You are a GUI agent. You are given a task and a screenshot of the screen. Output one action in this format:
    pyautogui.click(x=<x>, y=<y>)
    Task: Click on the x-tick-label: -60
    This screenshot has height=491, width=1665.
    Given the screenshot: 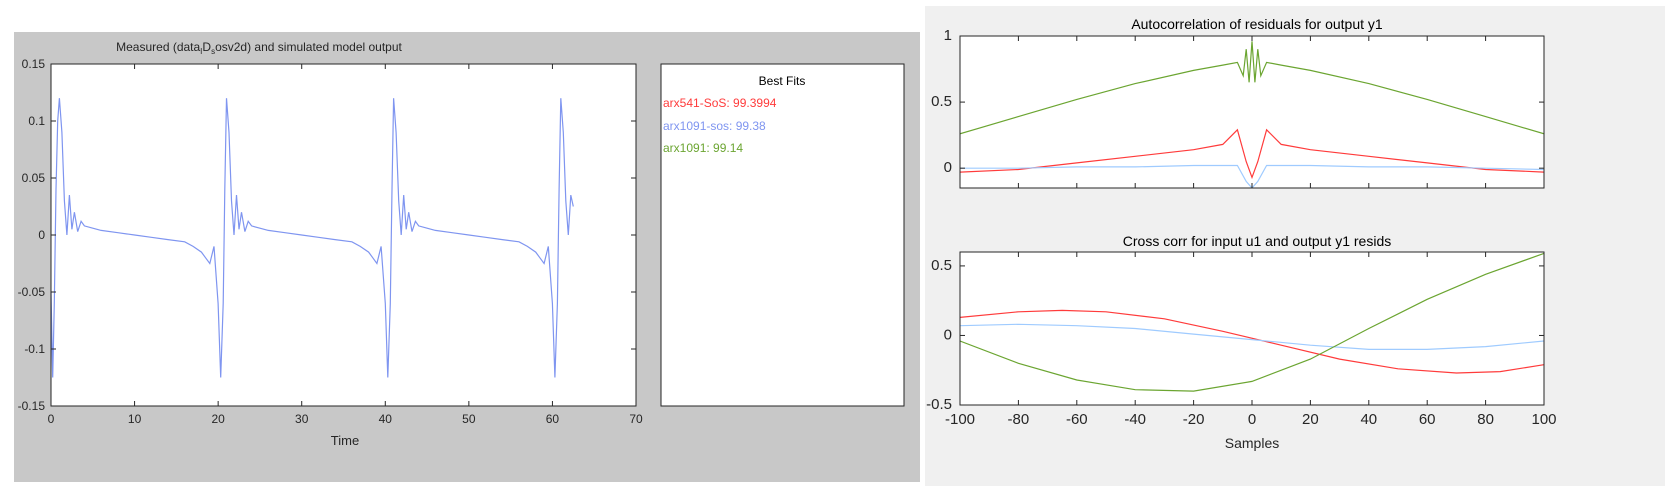 What is the action you would take?
    pyautogui.click(x=1077, y=419)
    